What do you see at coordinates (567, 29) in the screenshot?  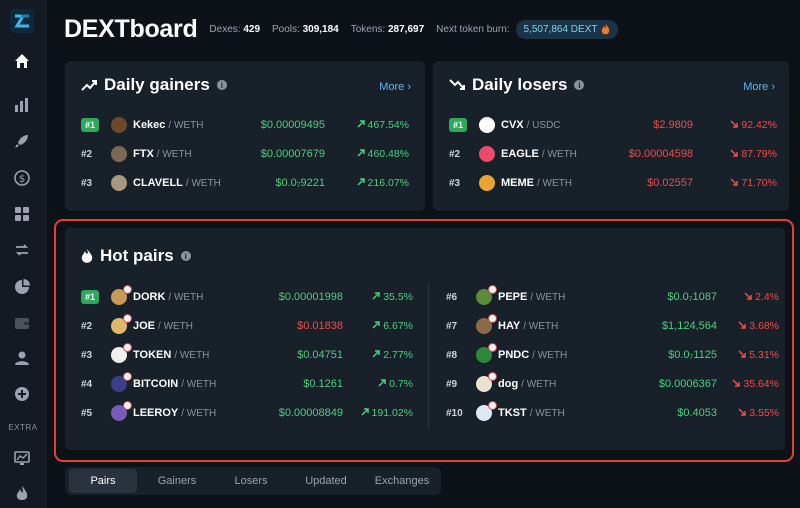 I see `burn-badge: 5,507,864 DEXT` at bounding box center [567, 29].